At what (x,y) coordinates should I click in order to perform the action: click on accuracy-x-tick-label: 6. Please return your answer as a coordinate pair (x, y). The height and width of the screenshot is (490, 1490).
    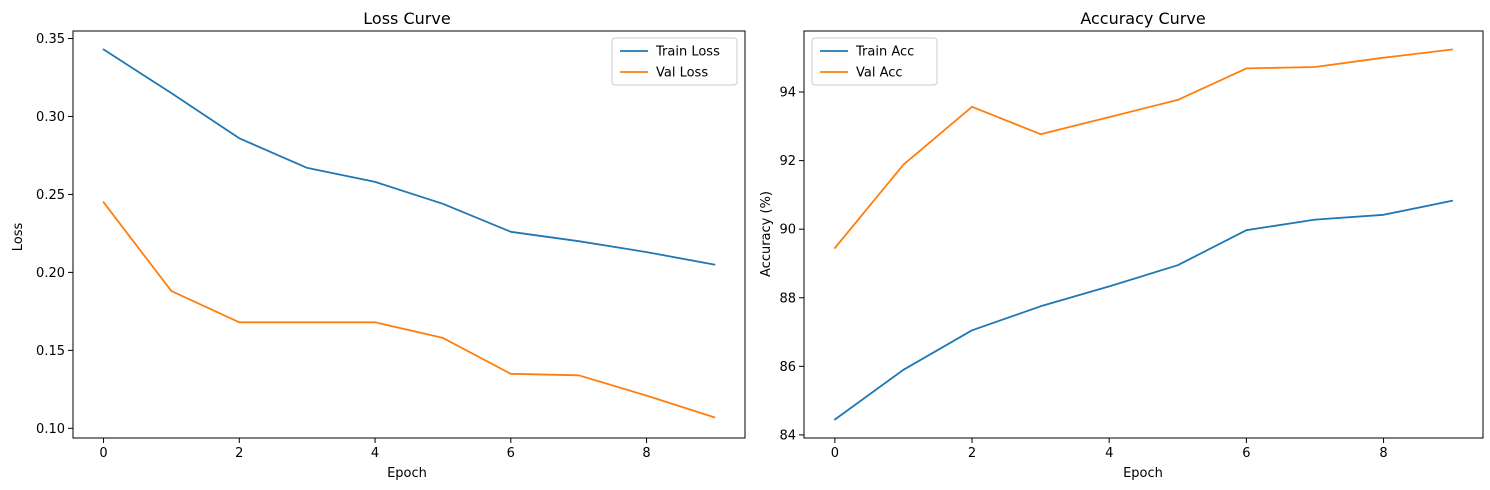
    Looking at the image, I should click on (1246, 453).